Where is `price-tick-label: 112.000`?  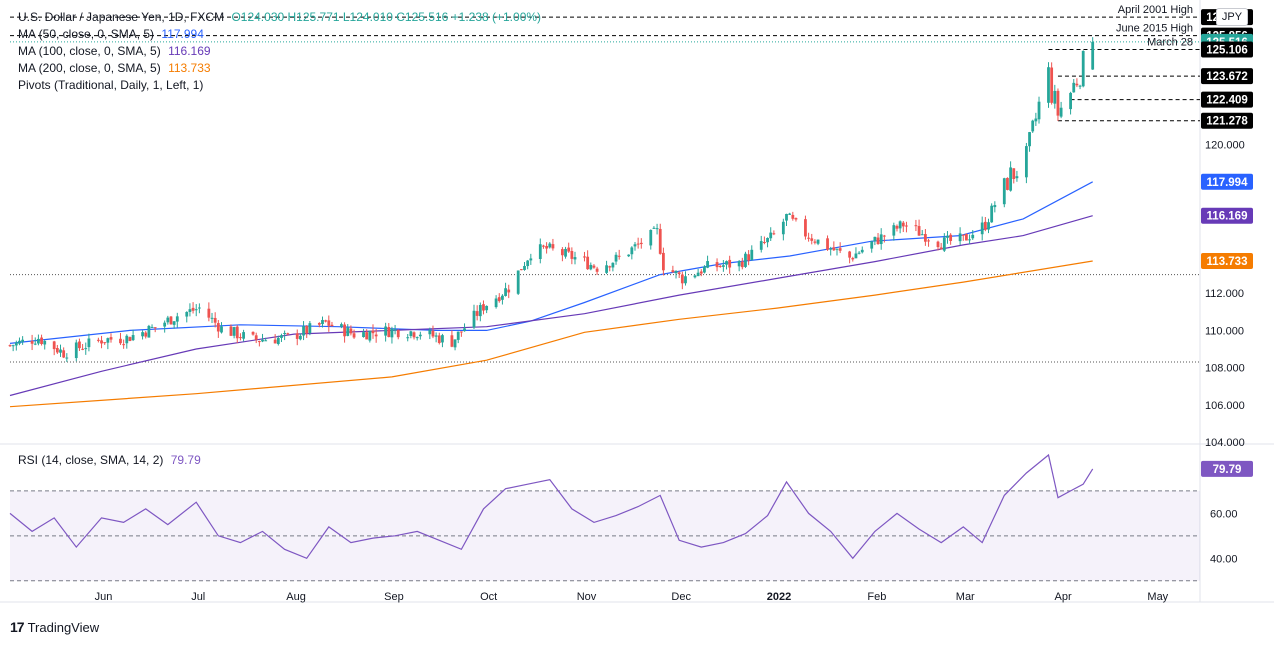 price-tick-label: 112.000 is located at coordinates (1224, 294).